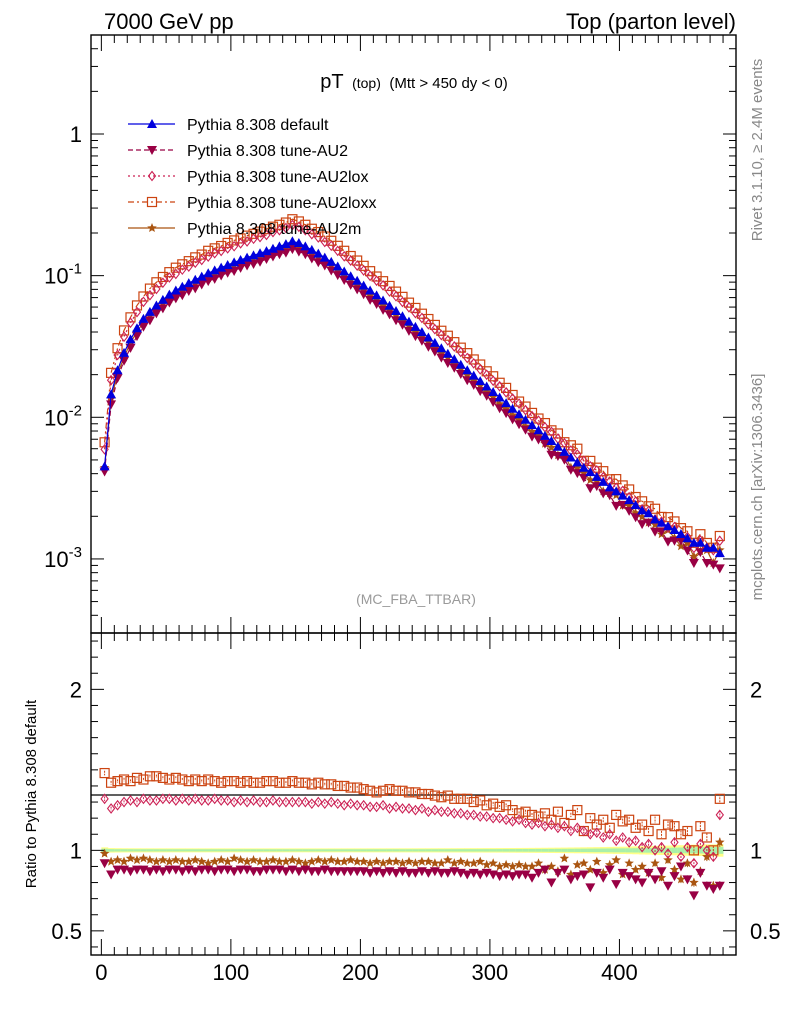  Describe the element at coordinates (448, 83) in the screenshot. I see `title-cut: (Mtt > 450 dy < 0)` at that location.